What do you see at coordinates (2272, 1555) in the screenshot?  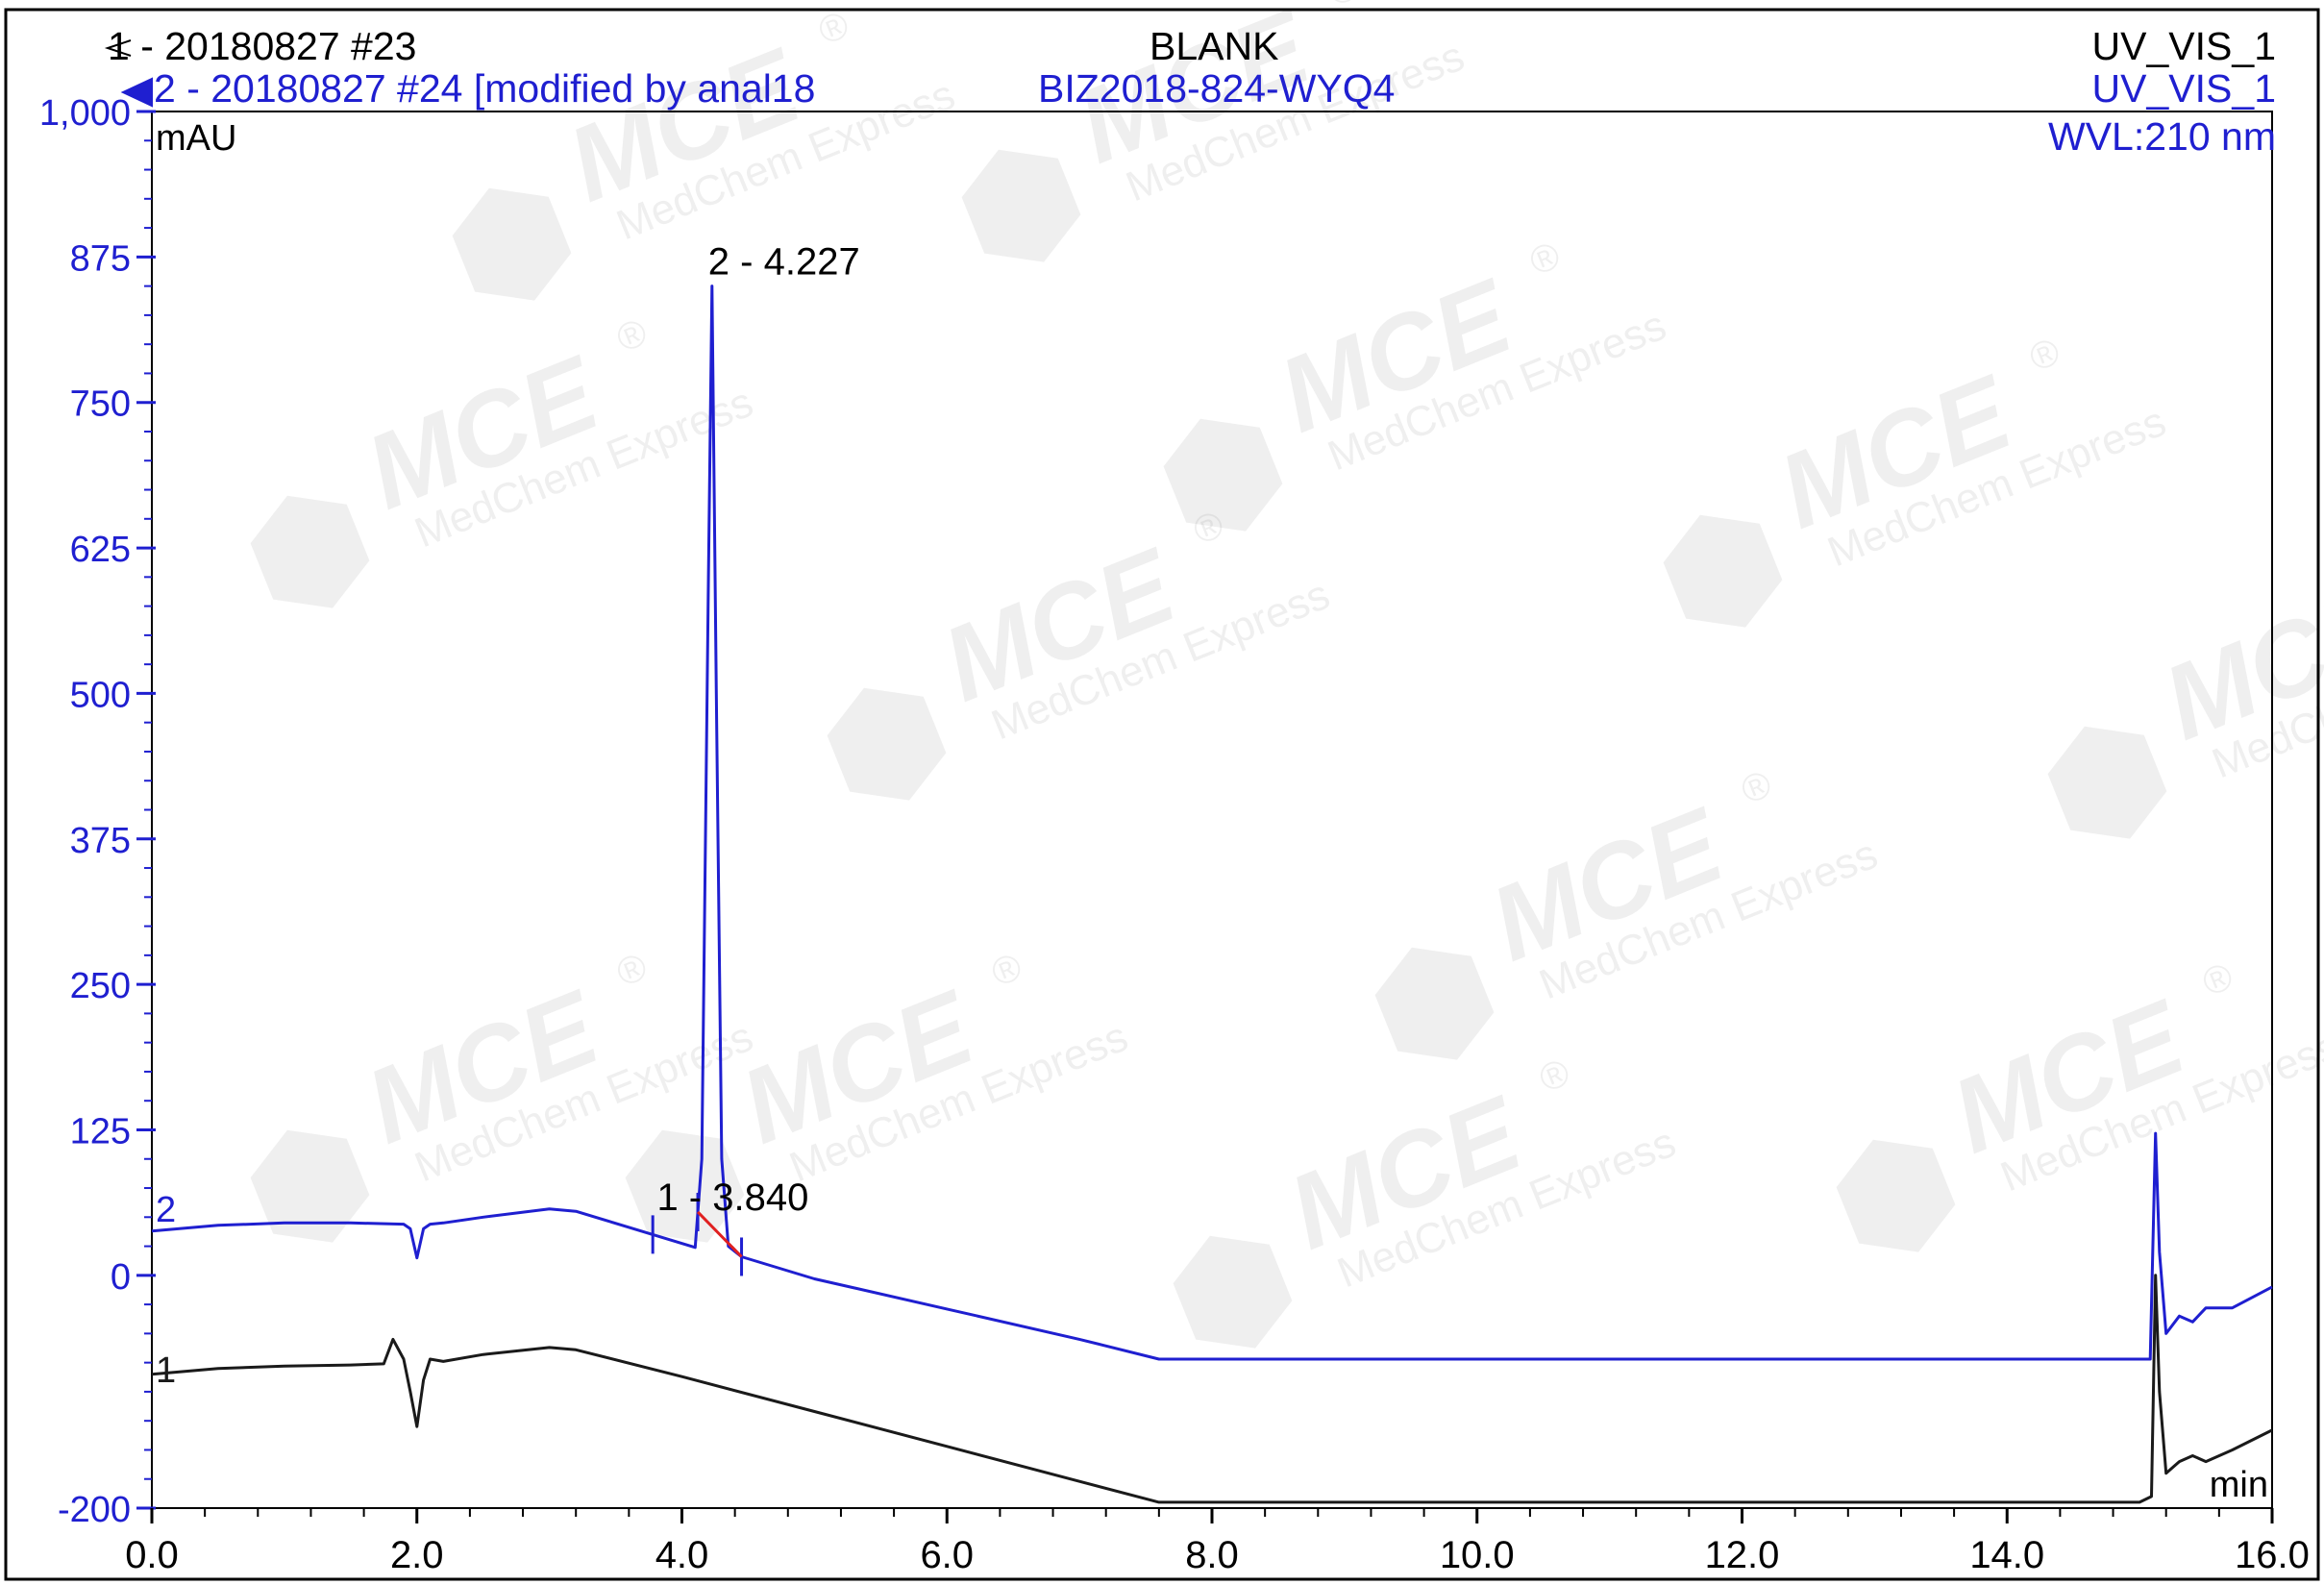 I see `x-tick-label: 16.0` at bounding box center [2272, 1555].